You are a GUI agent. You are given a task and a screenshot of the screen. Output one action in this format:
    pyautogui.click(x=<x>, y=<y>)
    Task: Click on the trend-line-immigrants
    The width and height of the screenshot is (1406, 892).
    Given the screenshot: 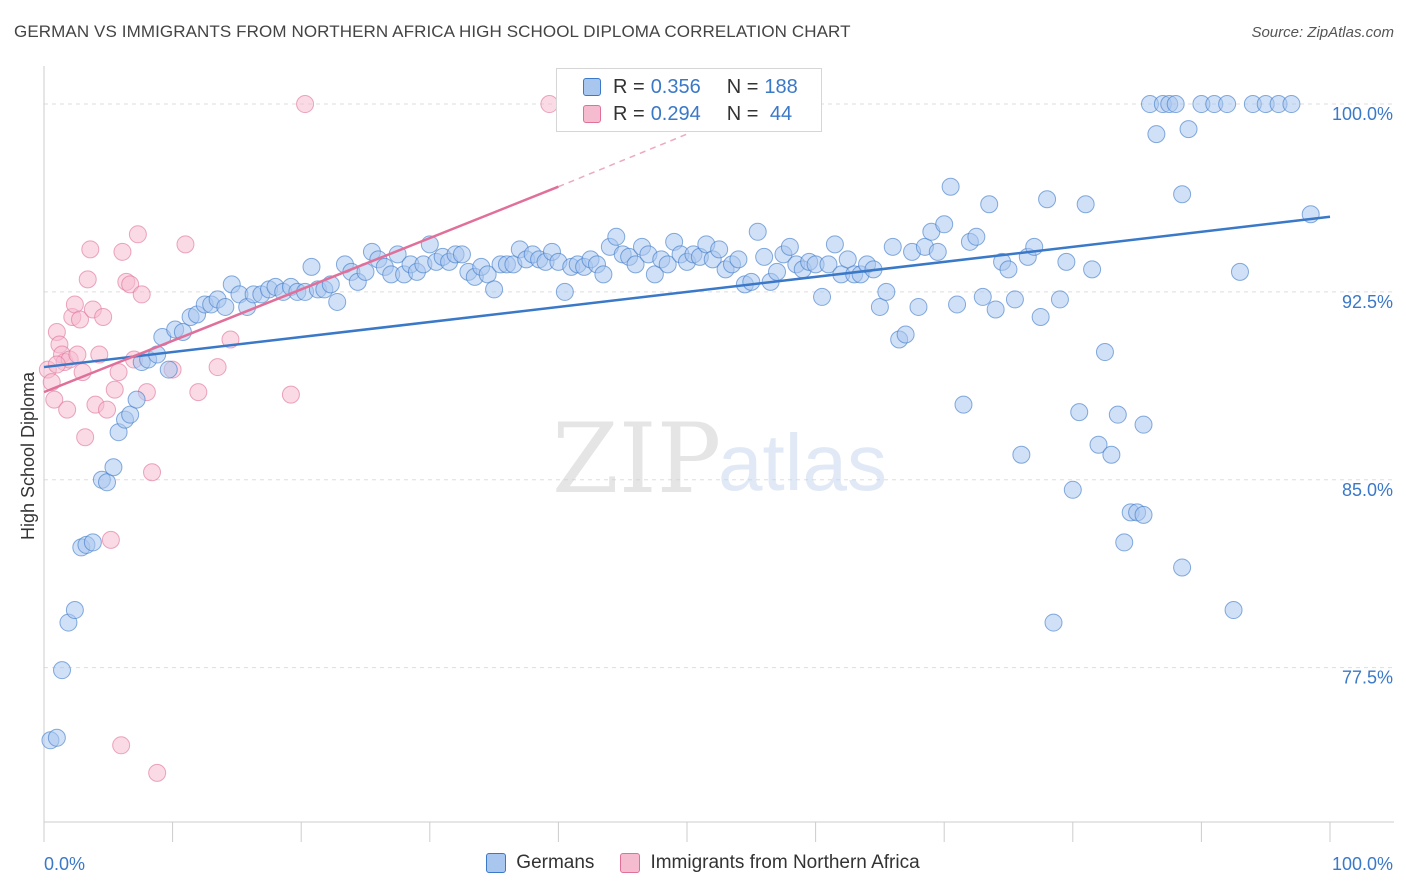 What is the action you would take?
    pyautogui.click(x=301, y=289)
    